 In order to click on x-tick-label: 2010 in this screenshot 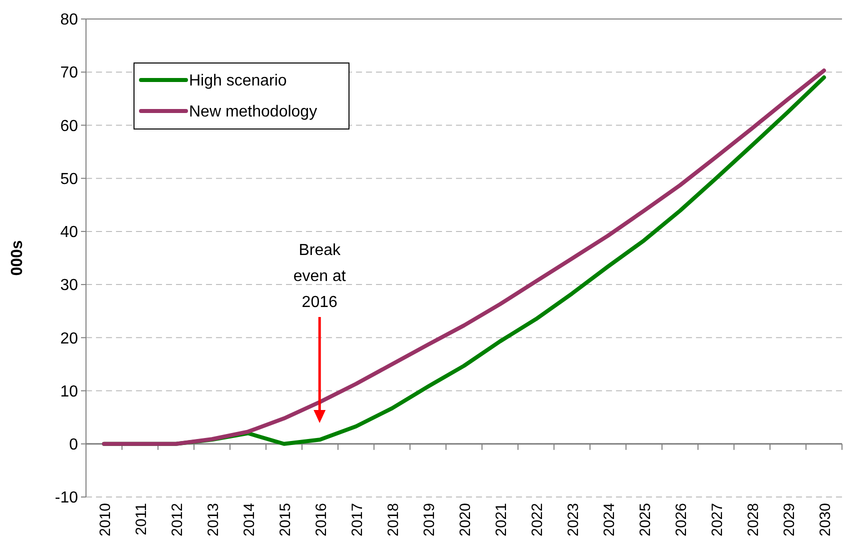, I will do `click(105, 519)`.